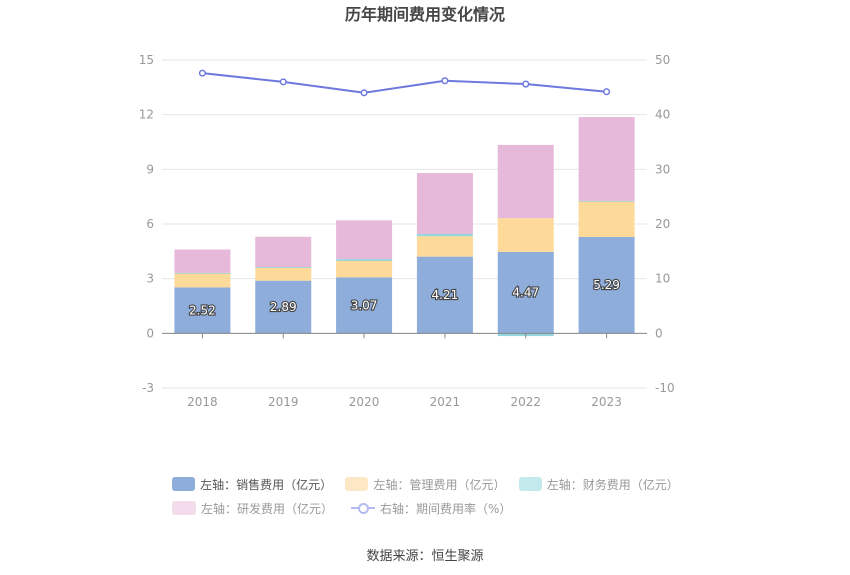  I want to click on bar-data-label: 4.47, so click(525, 293).